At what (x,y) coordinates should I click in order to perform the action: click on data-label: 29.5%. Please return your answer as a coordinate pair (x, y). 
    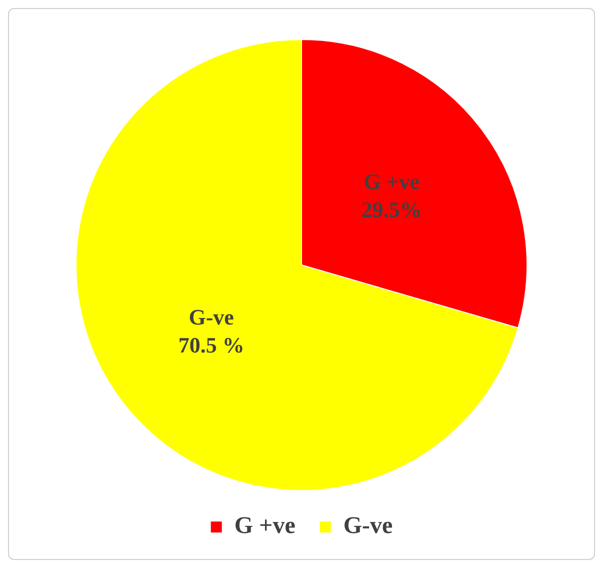
    Looking at the image, I should click on (391, 209).